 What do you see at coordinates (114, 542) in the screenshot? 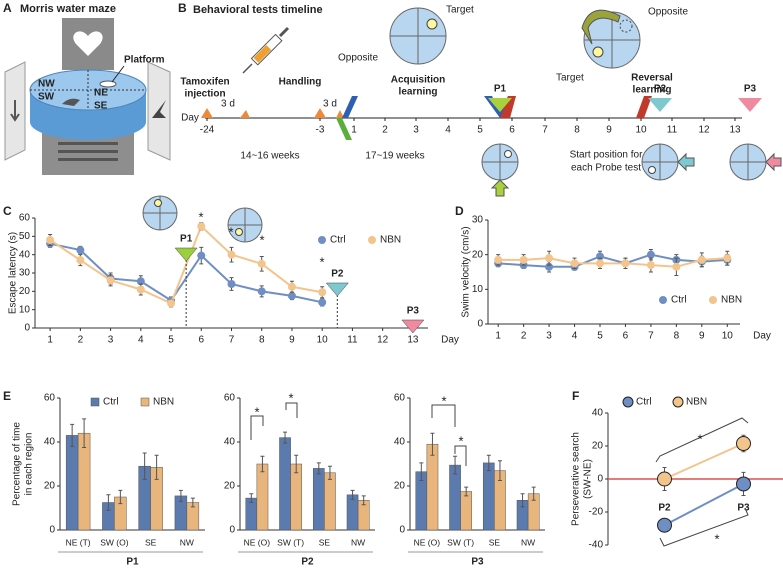
I see `category-label: SW (O)` at bounding box center [114, 542].